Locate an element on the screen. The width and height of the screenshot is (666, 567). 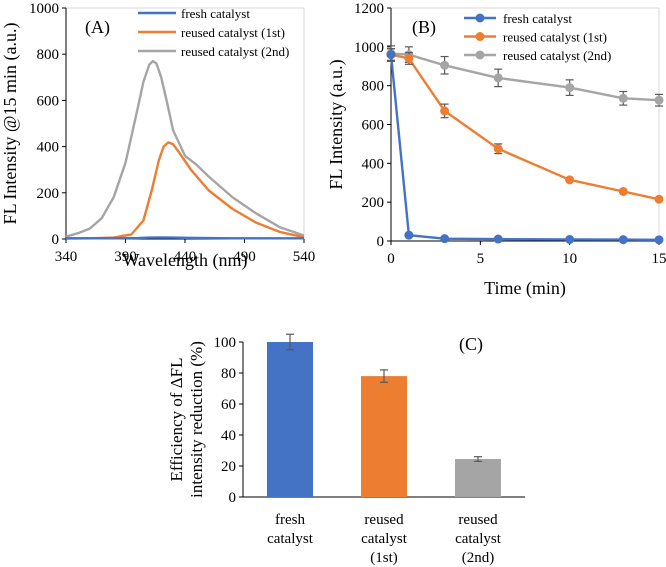
legend-label-b: reused catalyst (2nd) is located at coordinates (557, 55).